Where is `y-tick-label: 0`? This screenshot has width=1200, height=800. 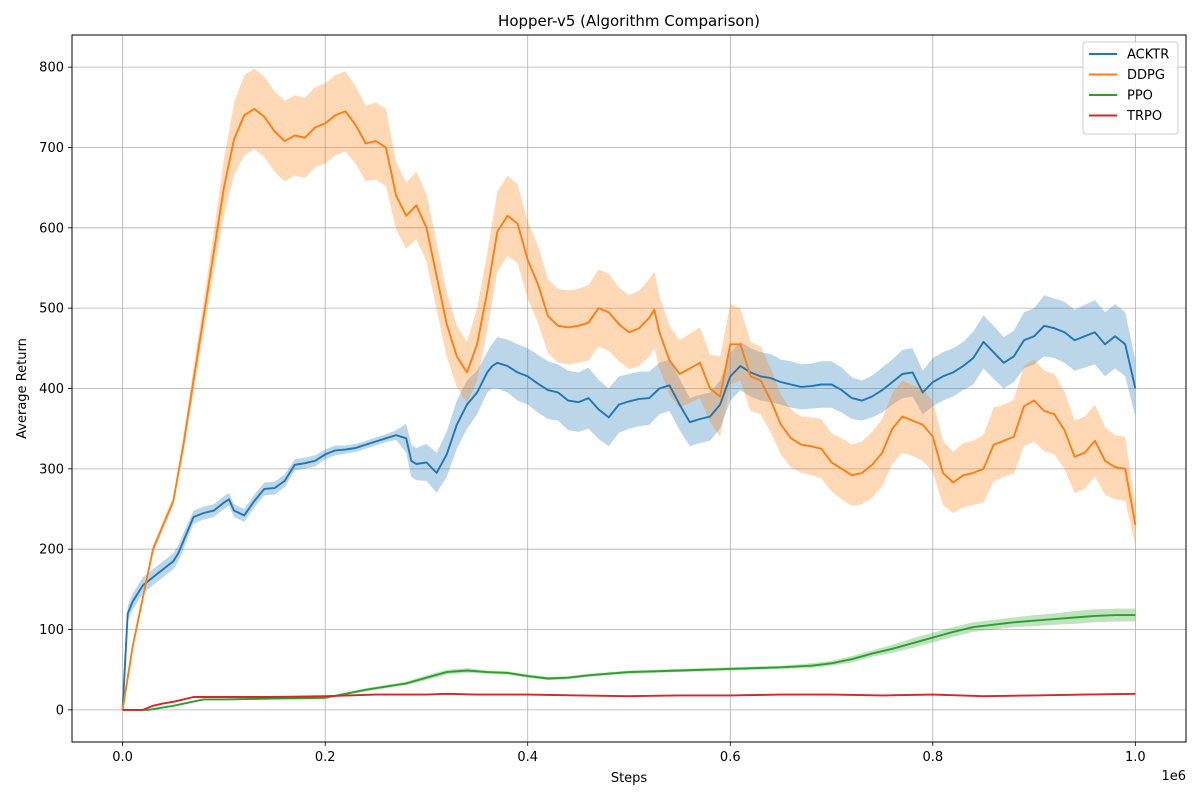
y-tick-label: 0 is located at coordinates (60, 710).